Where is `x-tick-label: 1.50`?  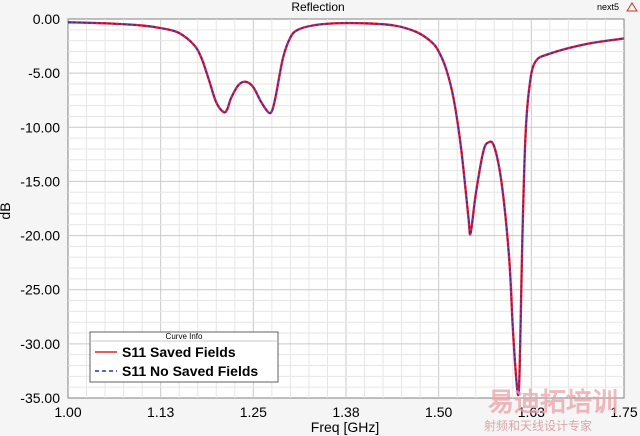
x-tick-label: 1.50 is located at coordinates (438, 412).